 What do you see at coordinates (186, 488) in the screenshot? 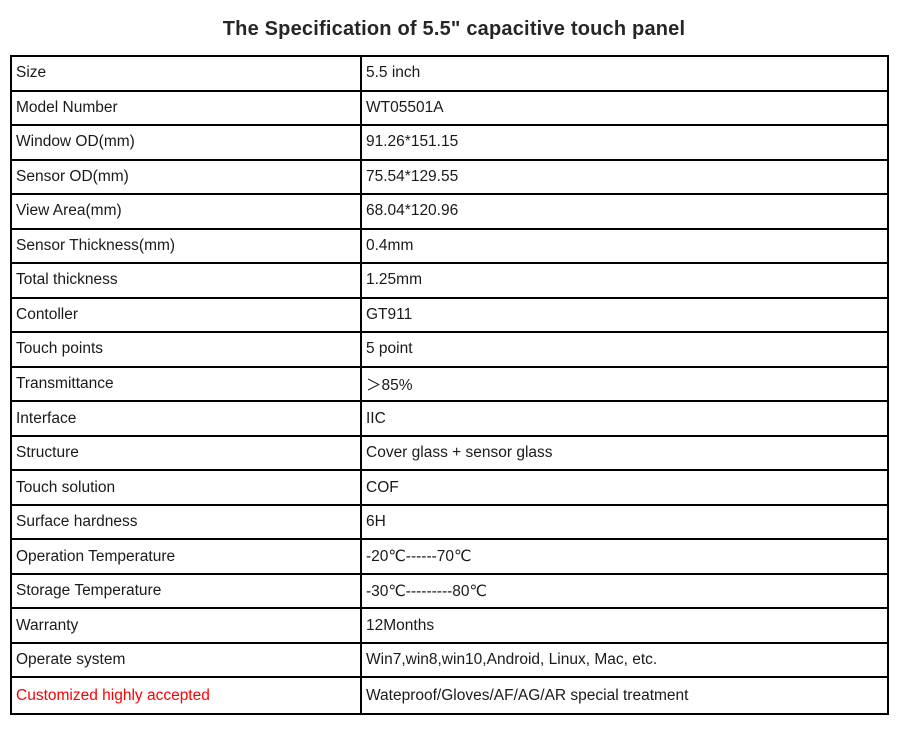
I see `row-label: Touch solution` at bounding box center [186, 488].